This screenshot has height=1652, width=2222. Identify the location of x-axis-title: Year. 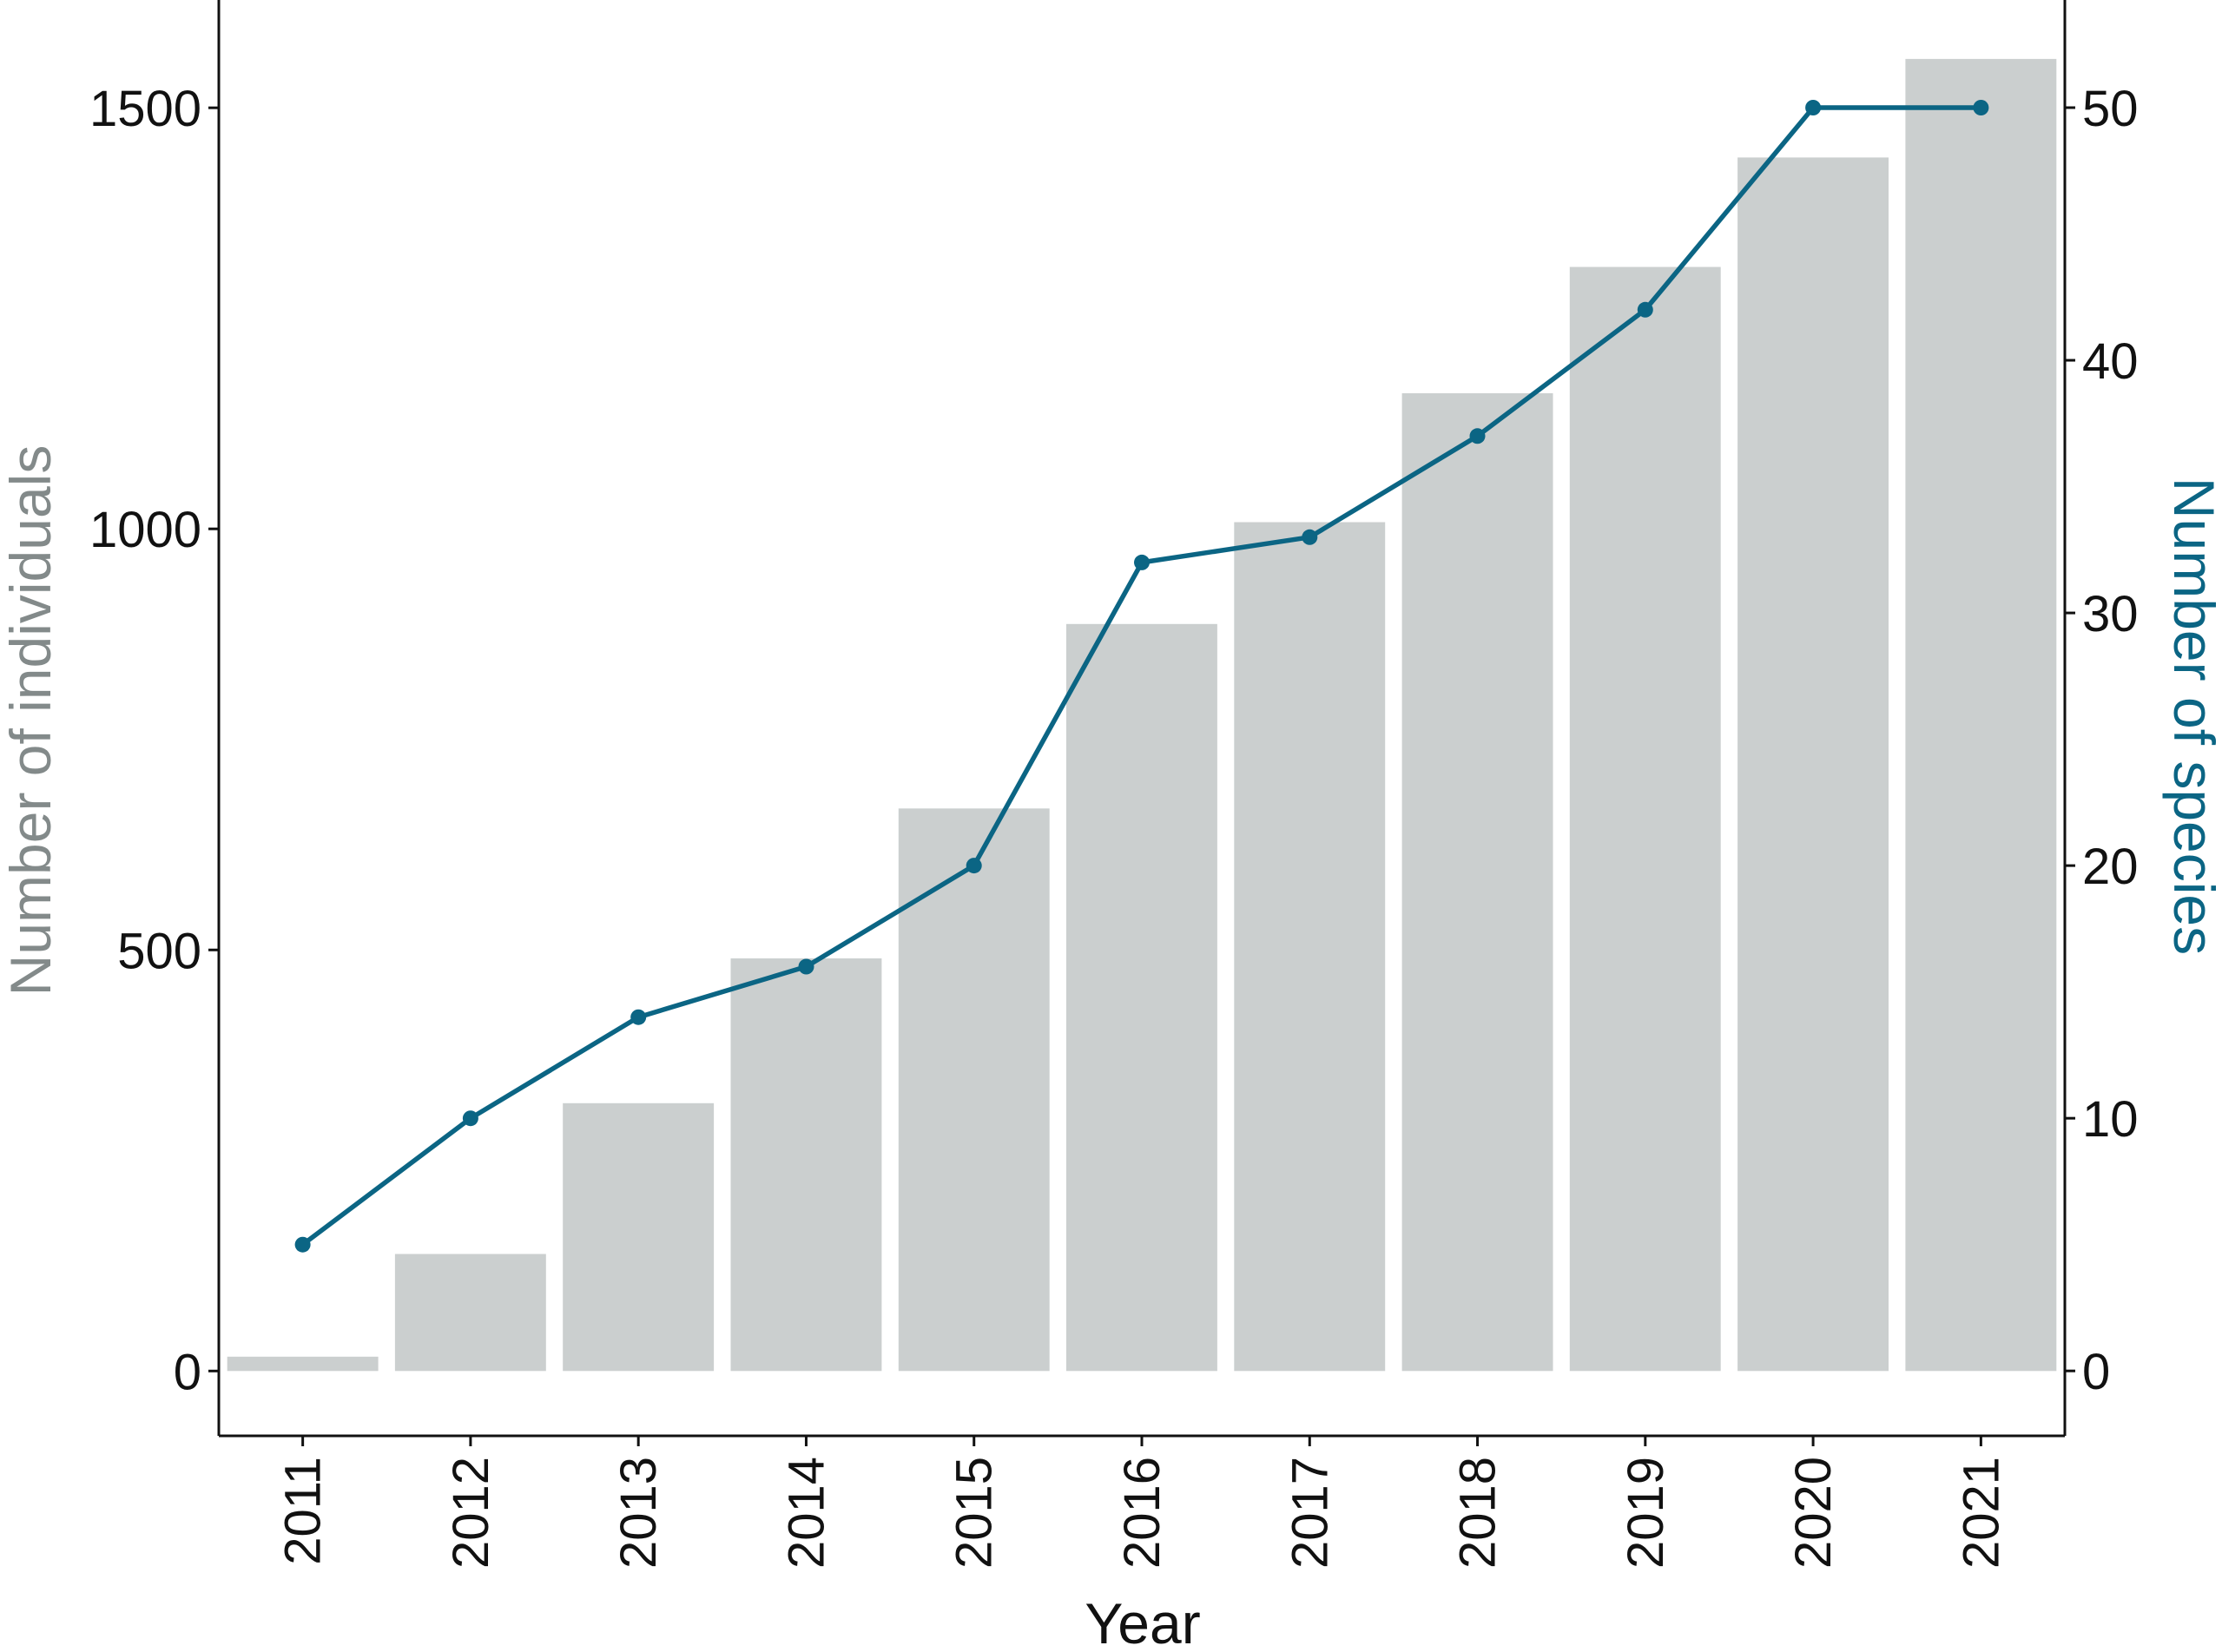
(1142, 1621).